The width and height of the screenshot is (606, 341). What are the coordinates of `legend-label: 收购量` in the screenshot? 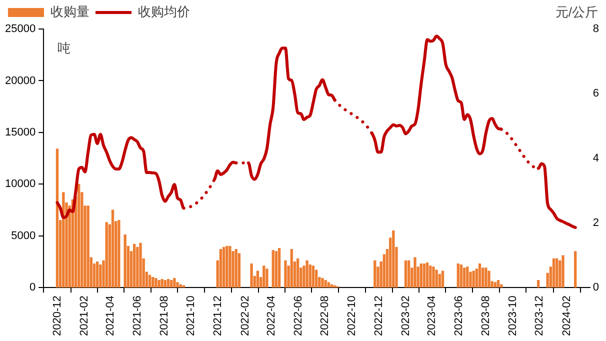 It's located at (70, 12).